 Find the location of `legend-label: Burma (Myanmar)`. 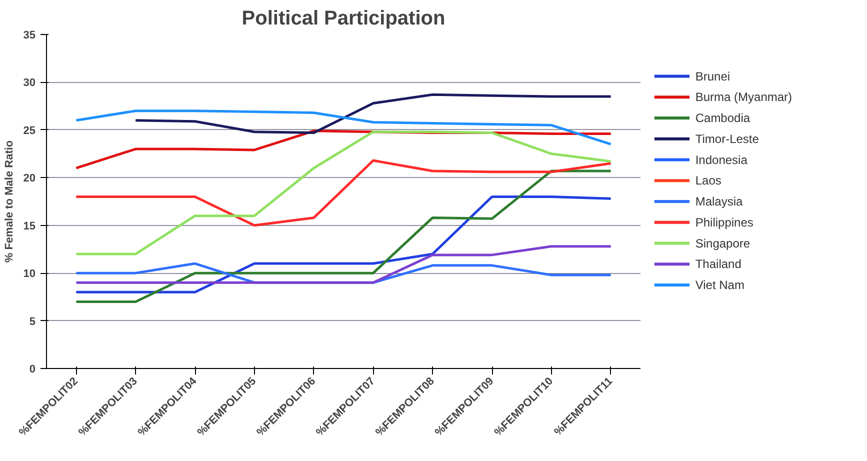

legend-label: Burma (Myanmar) is located at coordinates (743, 97).